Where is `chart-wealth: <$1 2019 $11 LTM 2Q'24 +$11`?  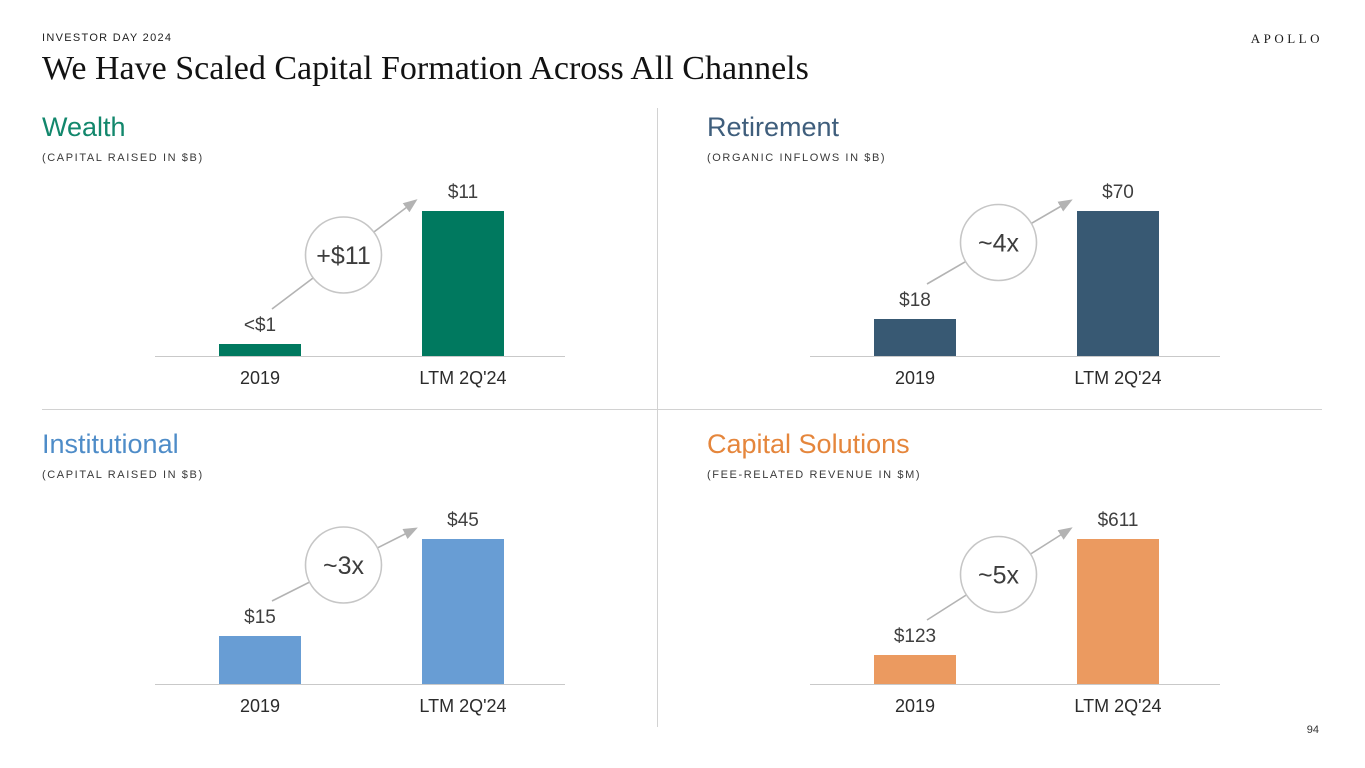
chart-wealth: <$1 2019 $11 LTM 2Q'24 +$11 is located at coordinates (360, 290).